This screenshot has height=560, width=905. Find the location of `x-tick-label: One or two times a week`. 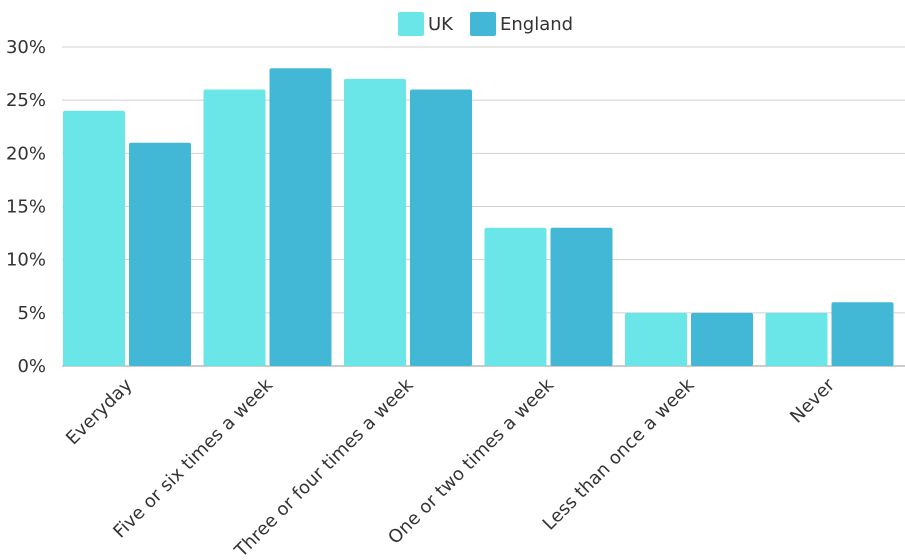

x-tick-label: One or two times a week is located at coordinates (471, 461).